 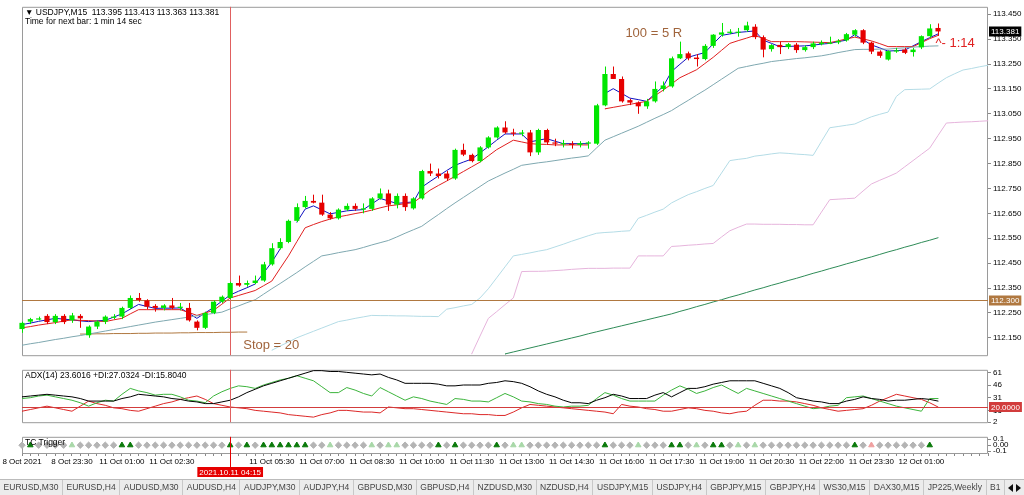 What do you see at coordinates (1007, 313) in the screenshot?
I see `y-tick-label: 112.250` at bounding box center [1007, 313].